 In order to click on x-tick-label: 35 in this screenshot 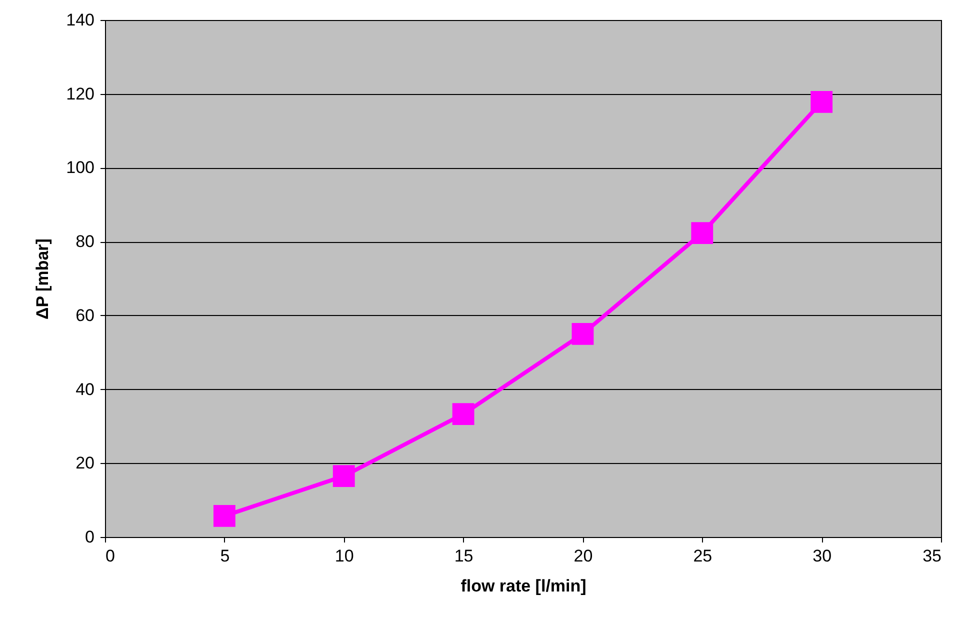, I will do `click(932, 556)`.